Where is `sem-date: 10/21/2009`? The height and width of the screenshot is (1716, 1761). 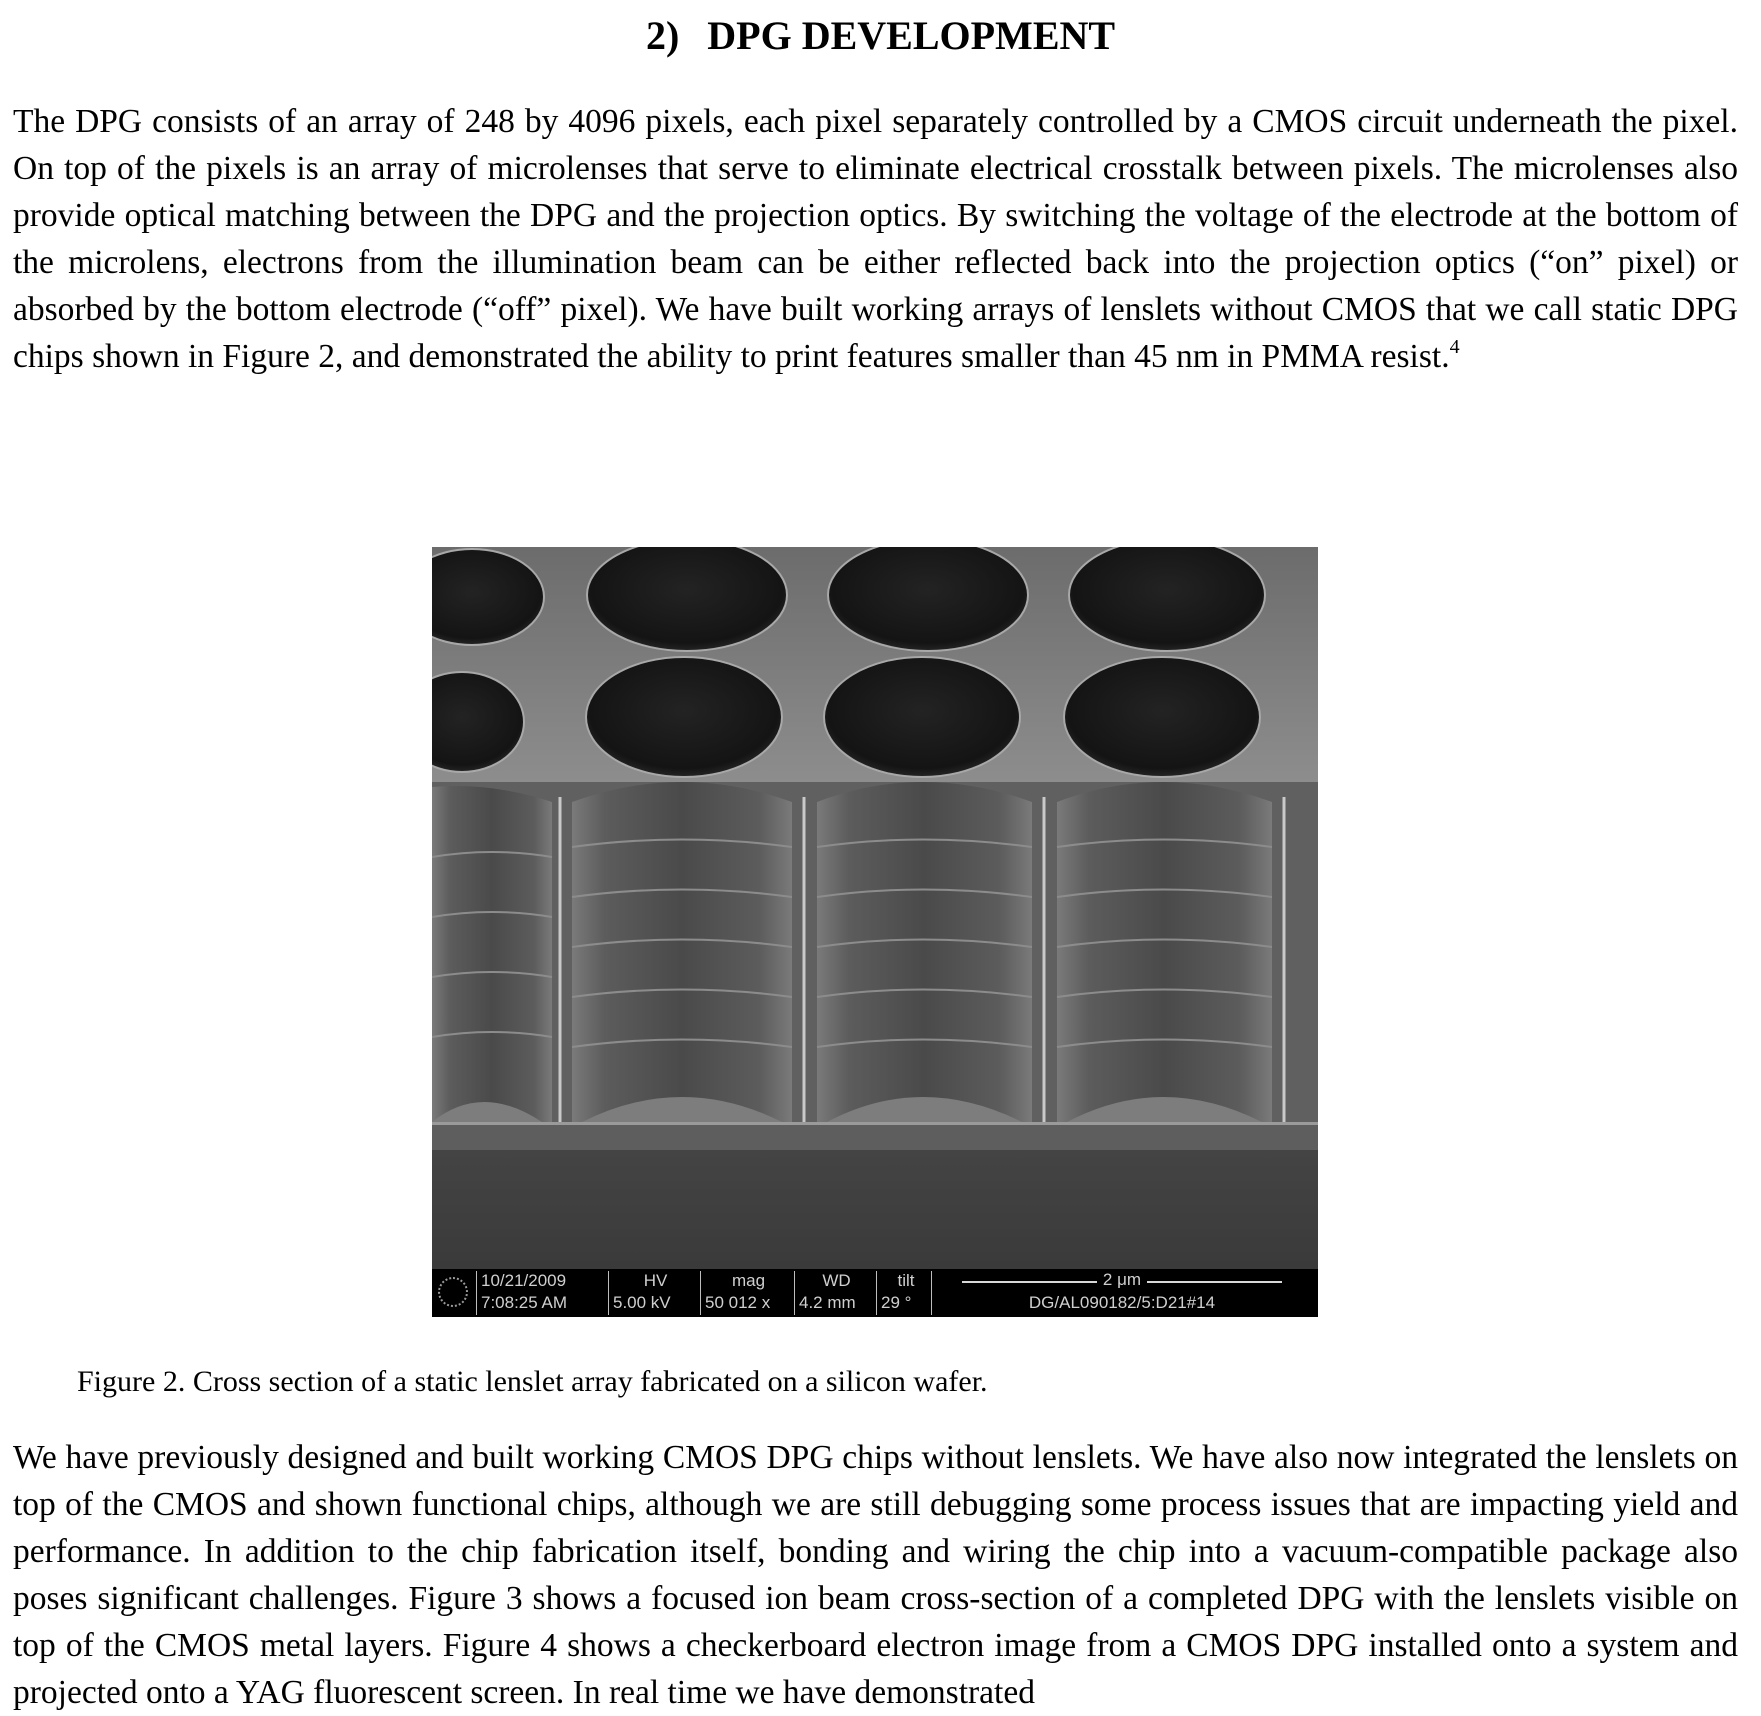 sem-date: 10/21/2009 is located at coordinates (524, 1280).